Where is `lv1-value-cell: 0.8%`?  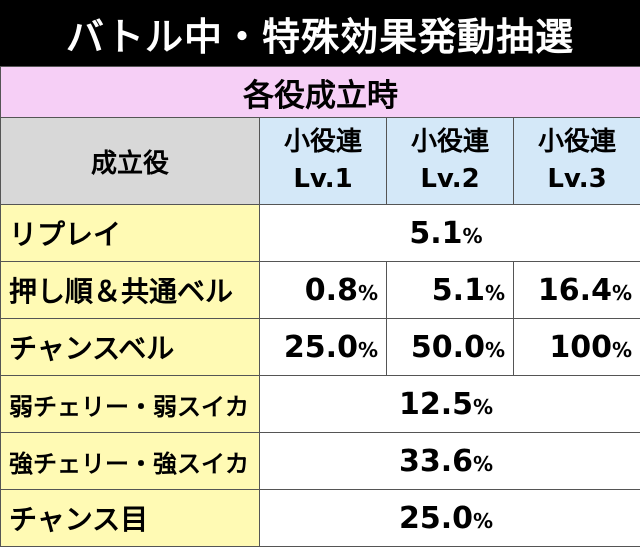
lv1-value-cell: 0.8% is located at coordinates (323, 290).